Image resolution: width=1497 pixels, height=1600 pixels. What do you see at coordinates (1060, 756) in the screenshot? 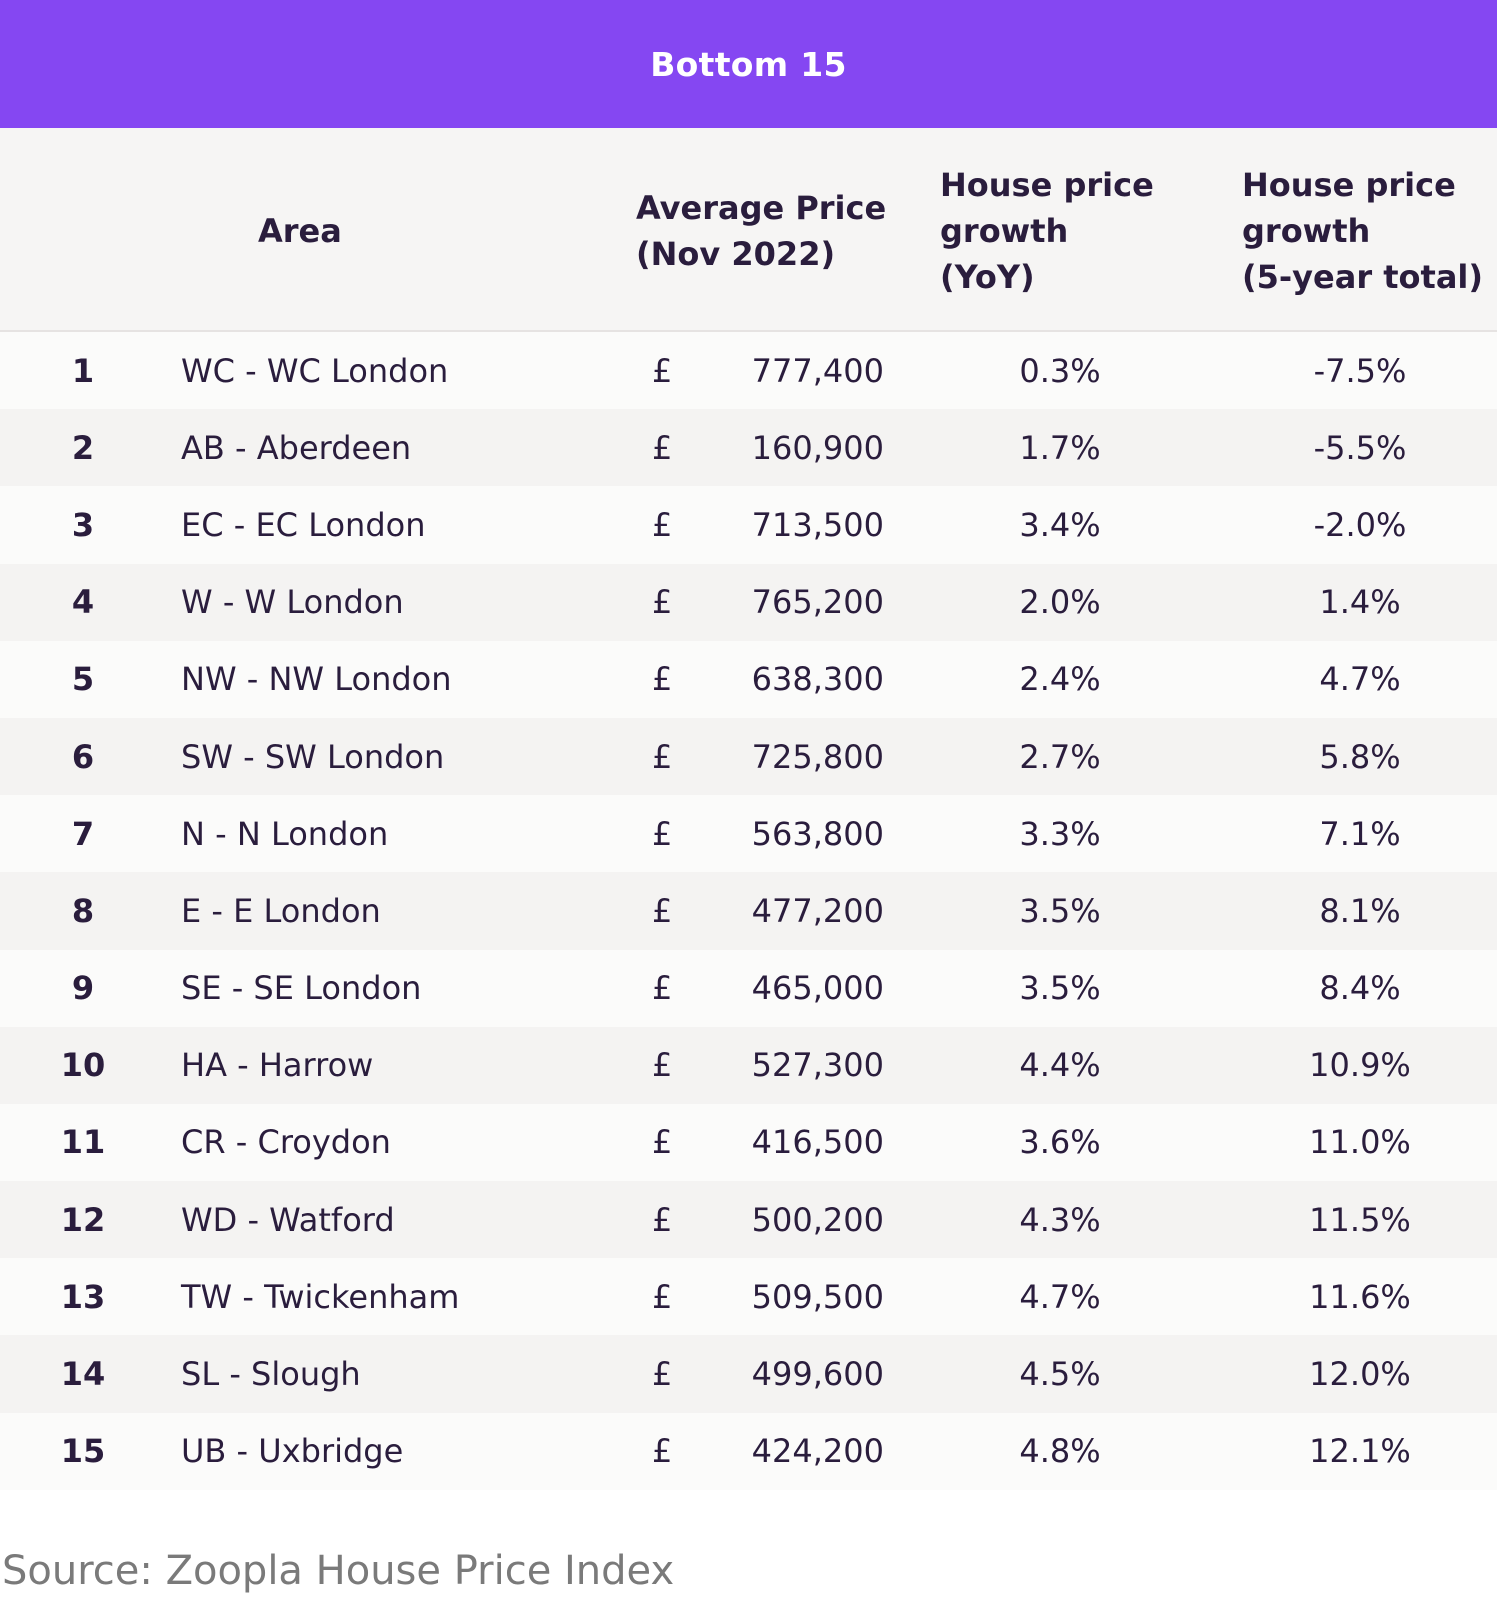
I see `row-growth-yoy: 2.7%` at bounding box center [1060, 756].